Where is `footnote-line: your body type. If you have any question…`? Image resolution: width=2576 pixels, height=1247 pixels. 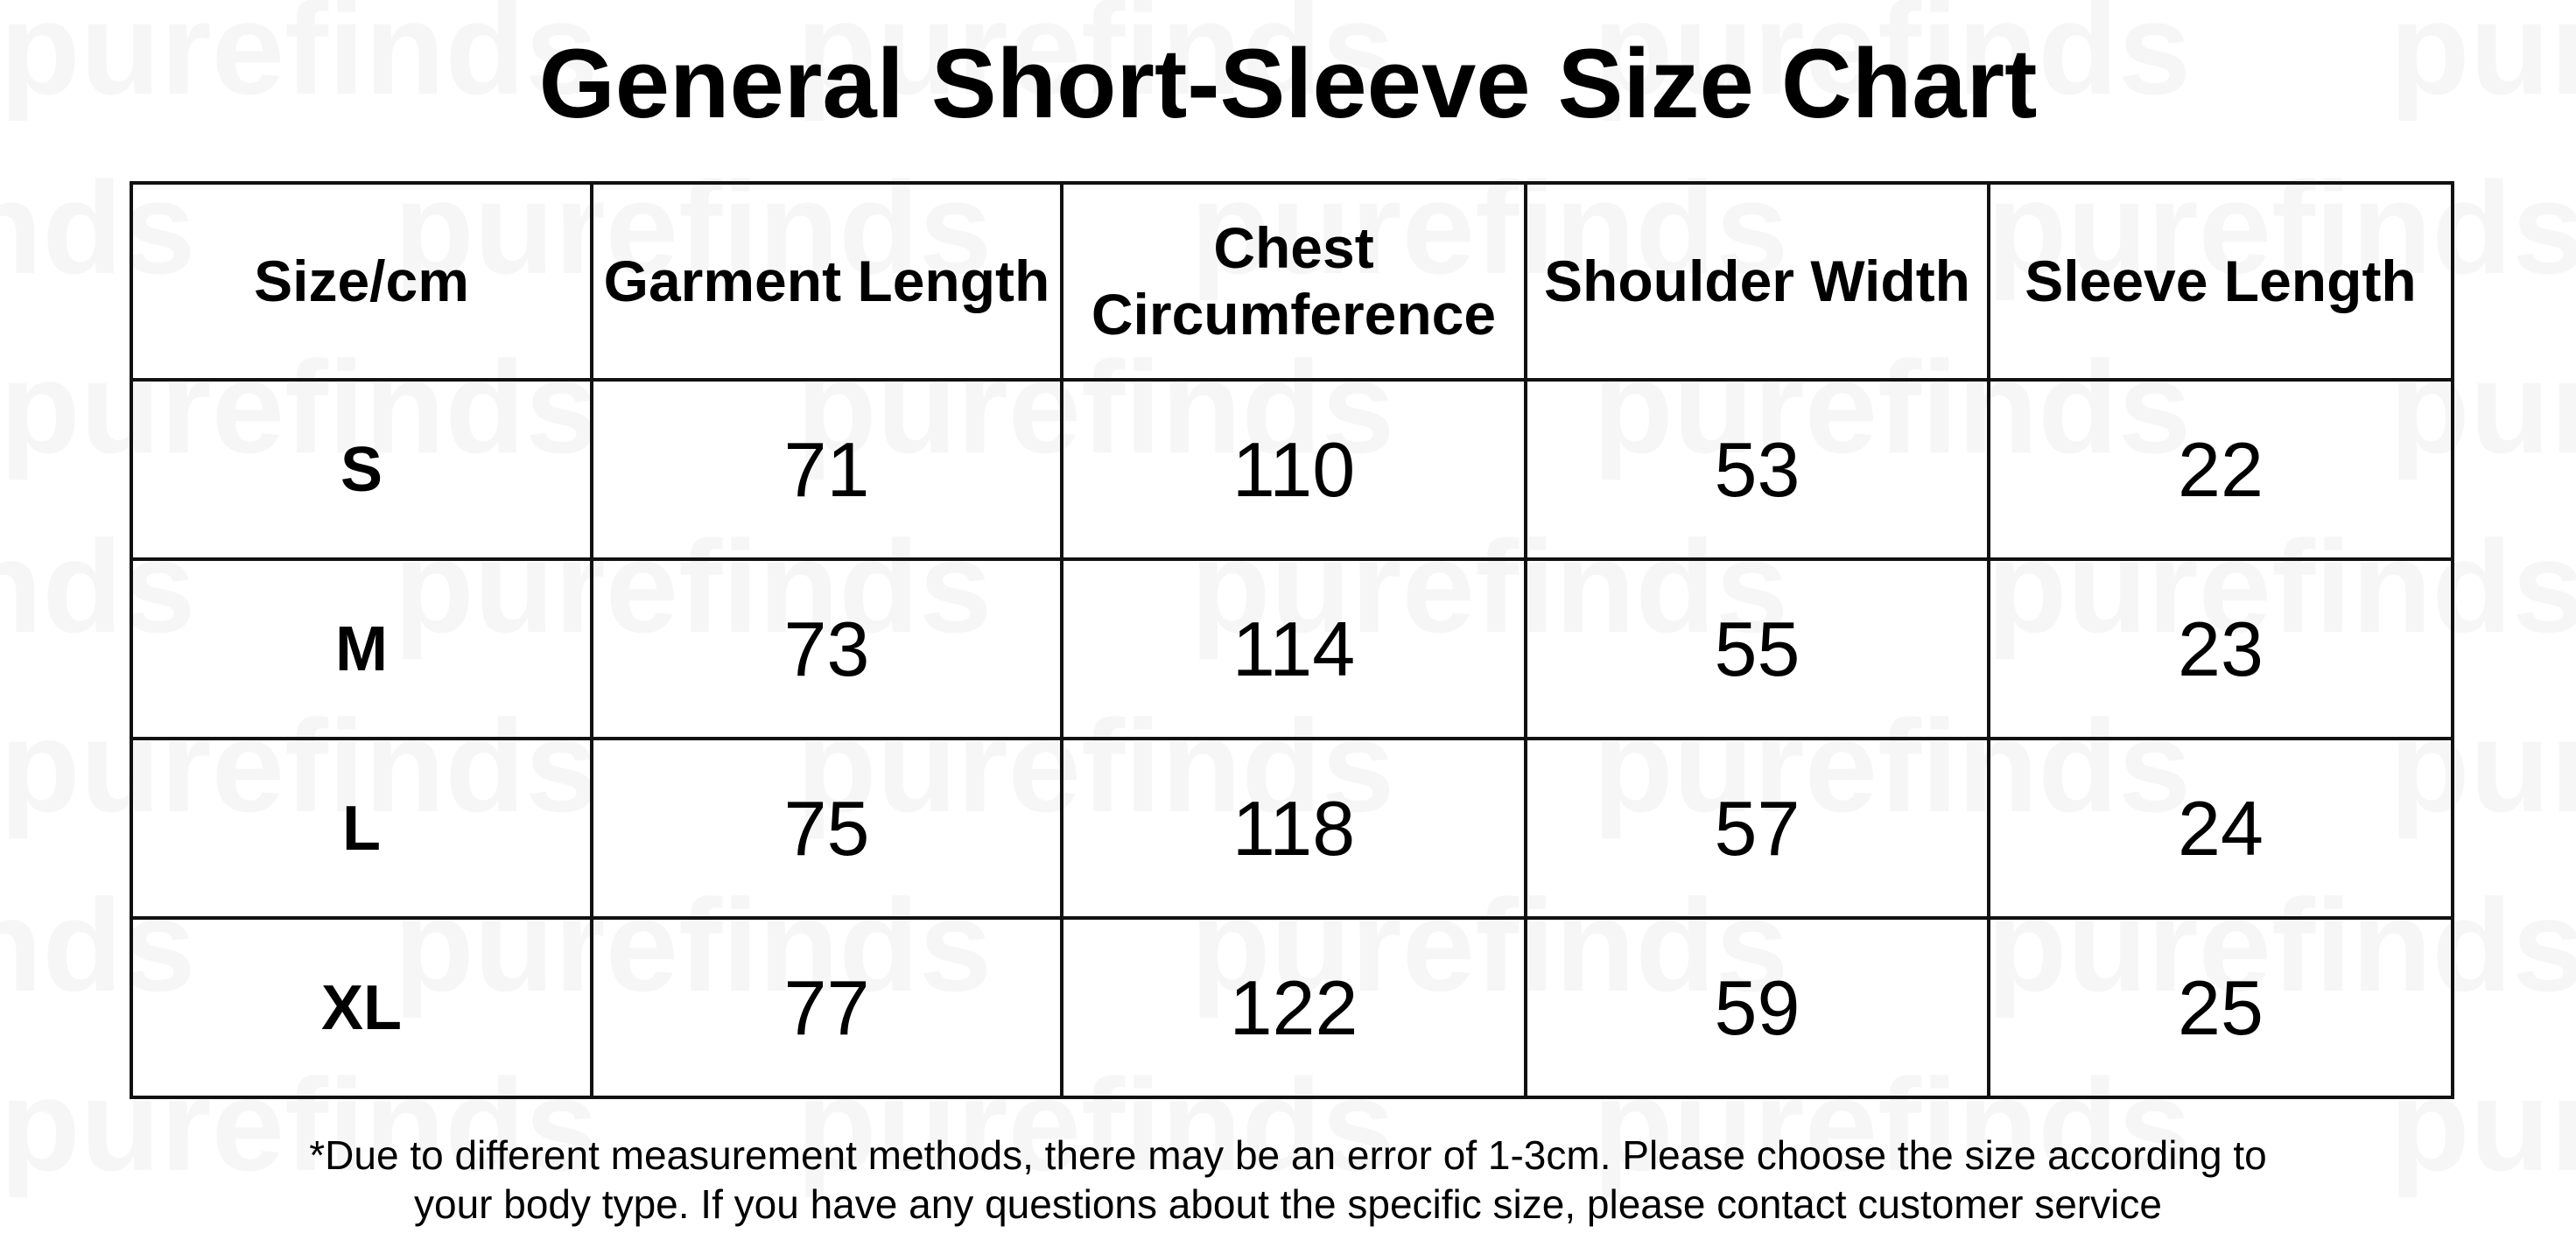
footnote-line: your body type. If you have any question… is located at coordinates (1288, 1204).